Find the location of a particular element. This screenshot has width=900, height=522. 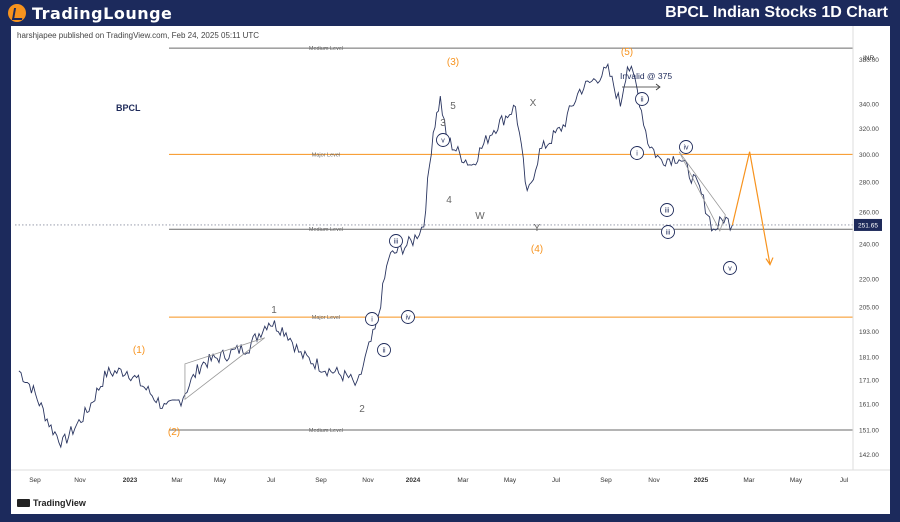

wave-label-intermediate: X is located at coordinates (533, 103).